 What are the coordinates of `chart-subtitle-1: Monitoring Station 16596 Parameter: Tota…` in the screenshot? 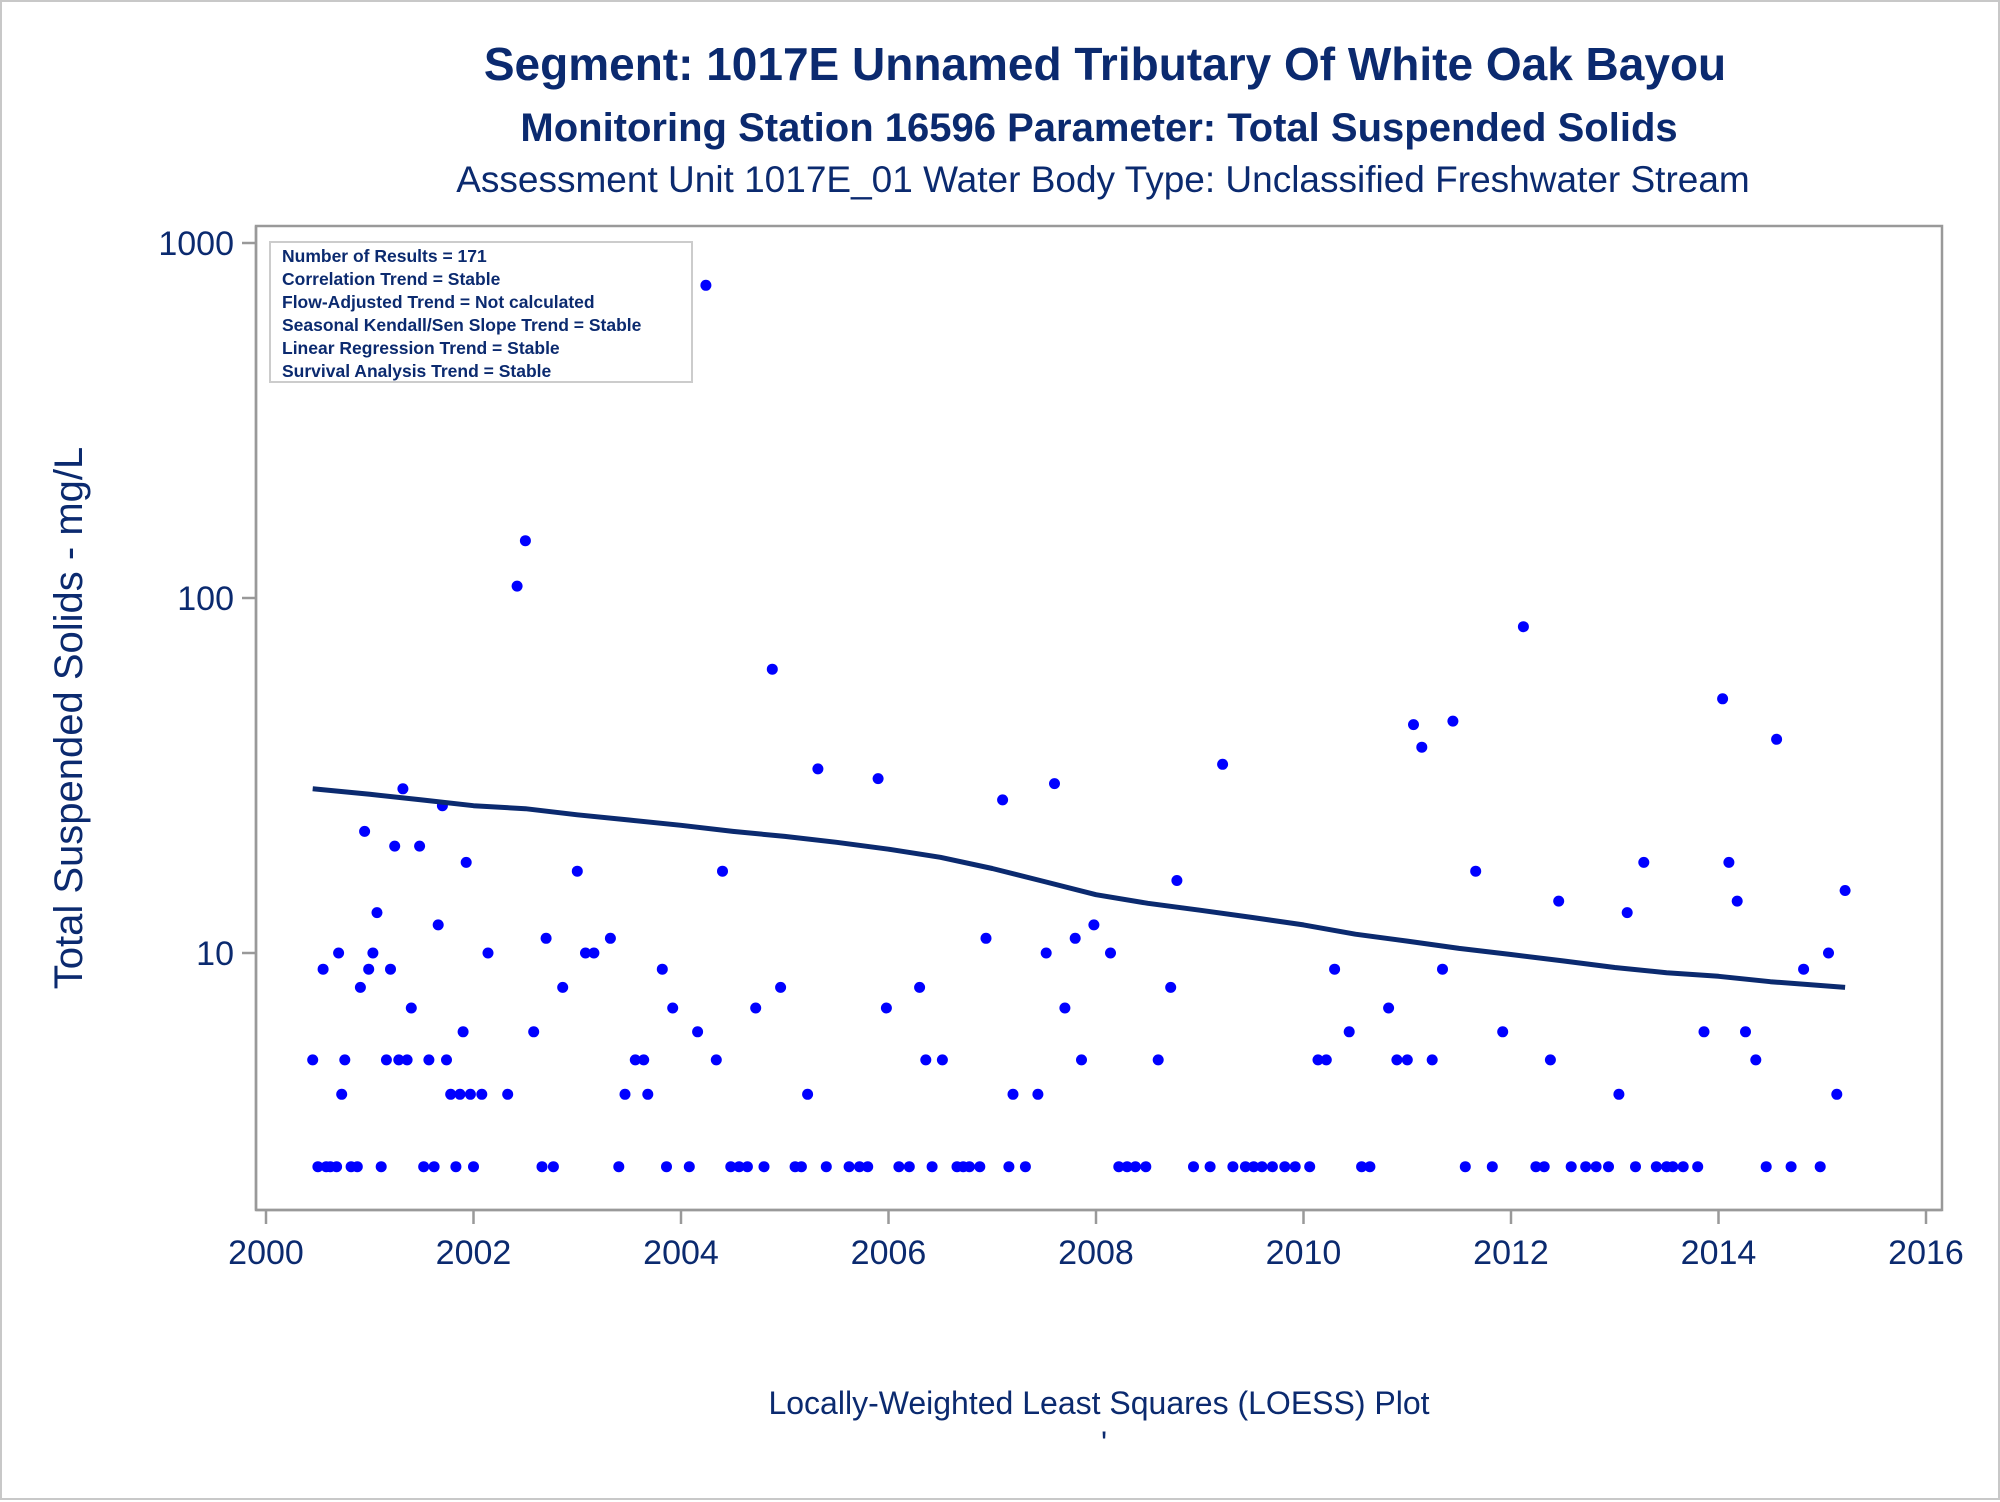 It's located at (1098, 128).